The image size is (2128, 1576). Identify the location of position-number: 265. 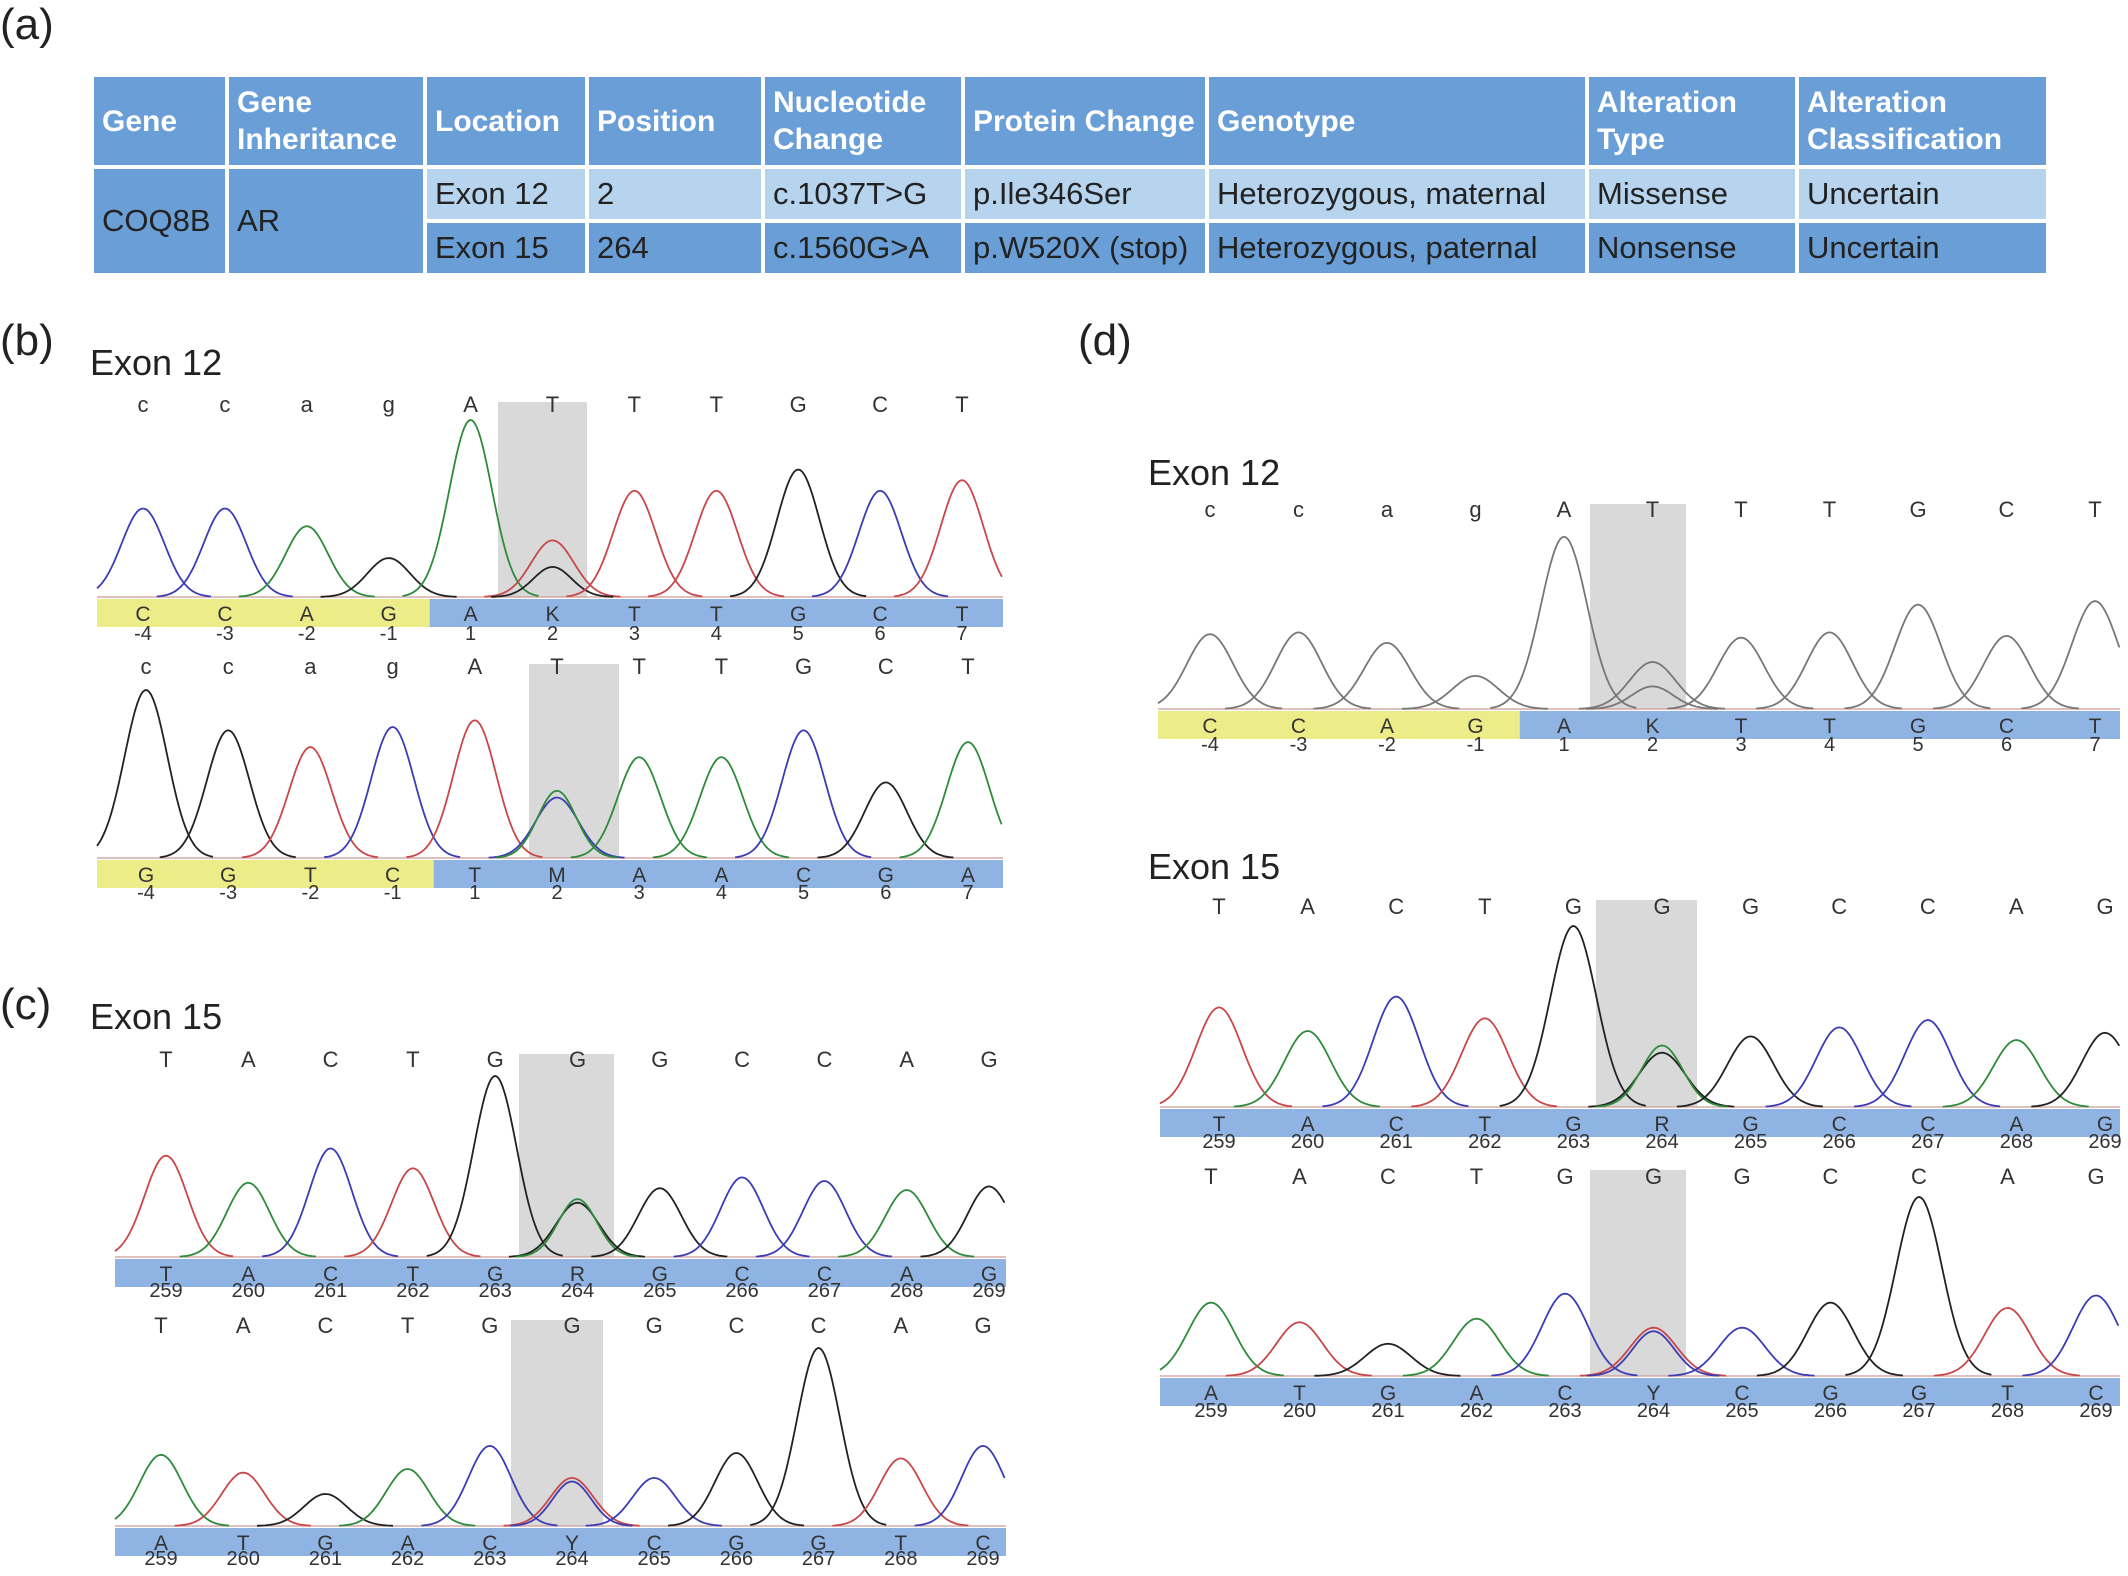
(1750, 1142).